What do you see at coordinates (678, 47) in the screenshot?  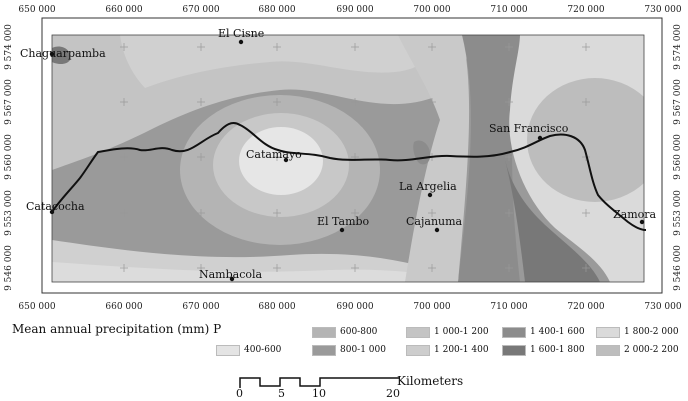 I see `y-tick-right: 9 574 000` at bounding box center [678, 47].